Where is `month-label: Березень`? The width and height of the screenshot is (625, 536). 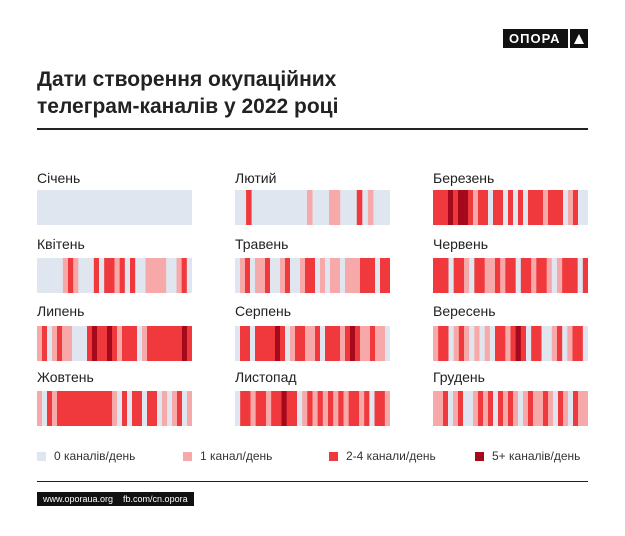
month-label: Березень is located at coordinates (464, 178).